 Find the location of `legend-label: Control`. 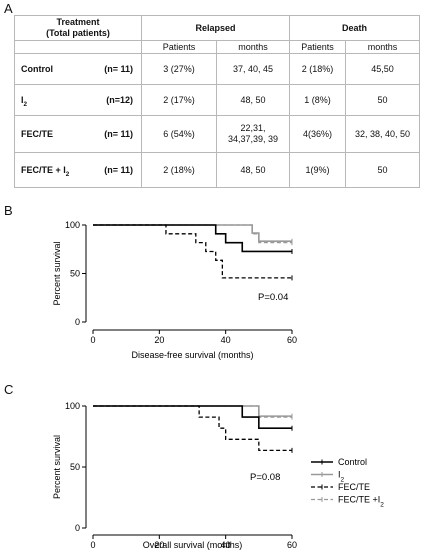

legend-label: Control is located at coordinates (352, 462).